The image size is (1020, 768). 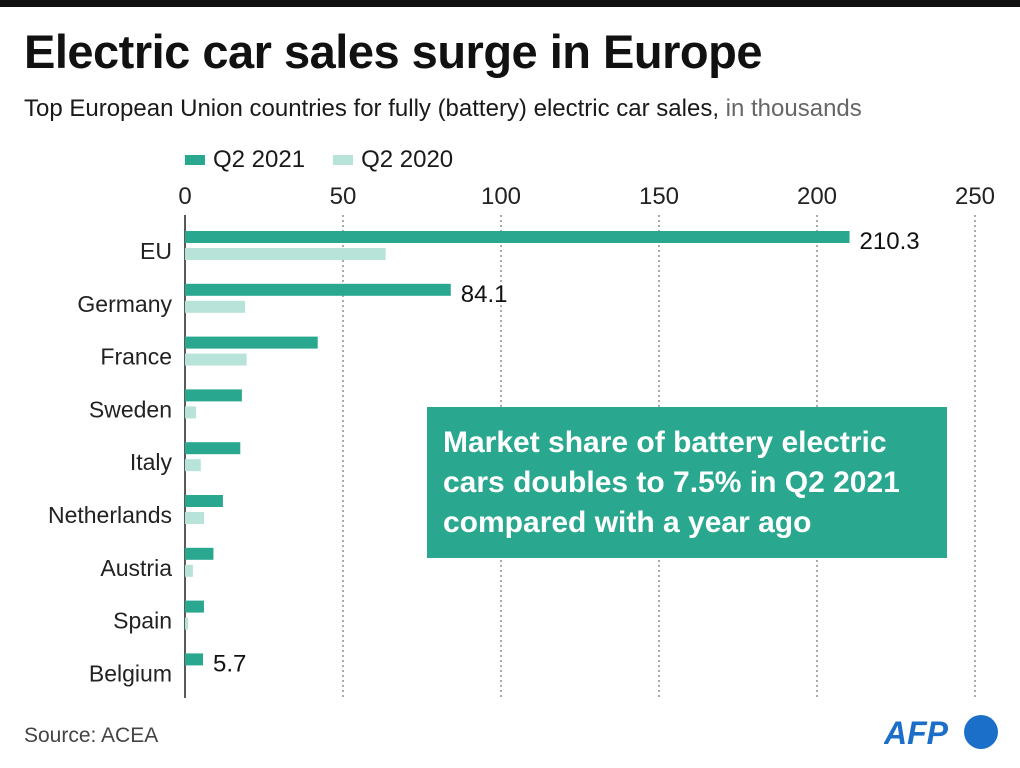 I want to click on bar-sweden-q2-2021, so click(x=213, y=395).